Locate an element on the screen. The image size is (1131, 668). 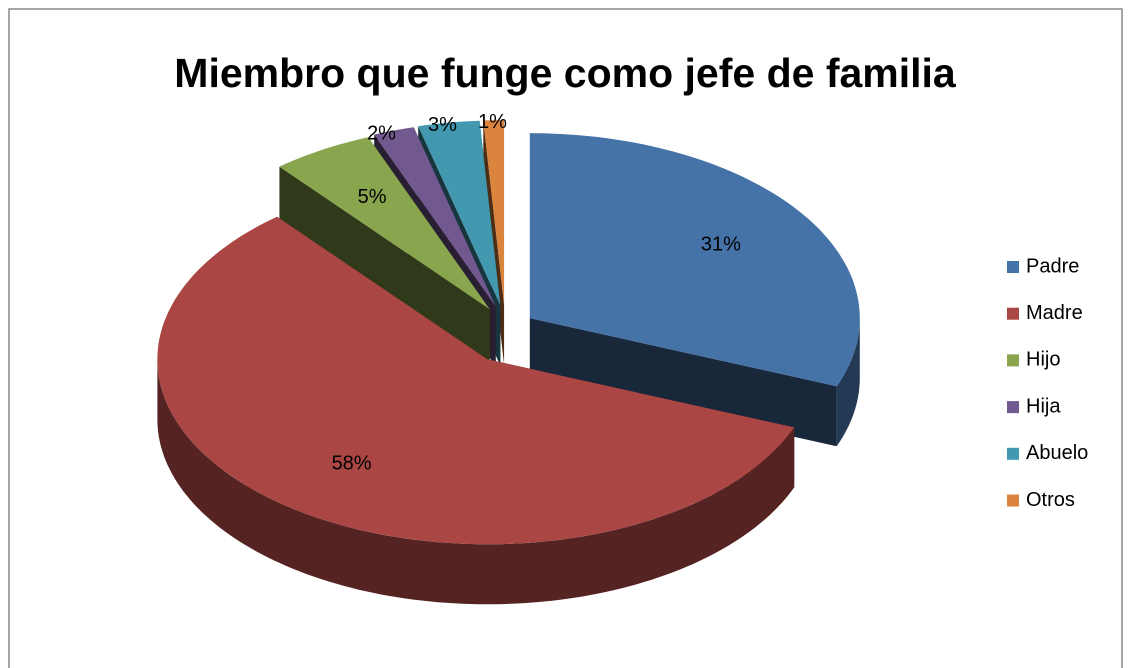
data-label: 2% is located at coordinates (381, 134).